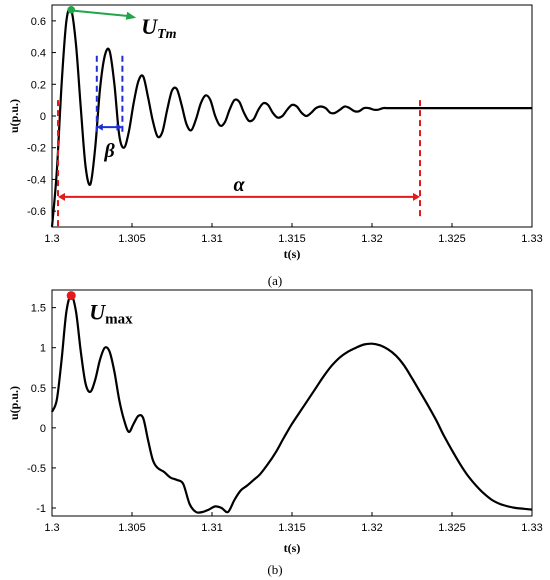  I want to click on chart-b-xtick-label: 1.325, so click(452, 528).